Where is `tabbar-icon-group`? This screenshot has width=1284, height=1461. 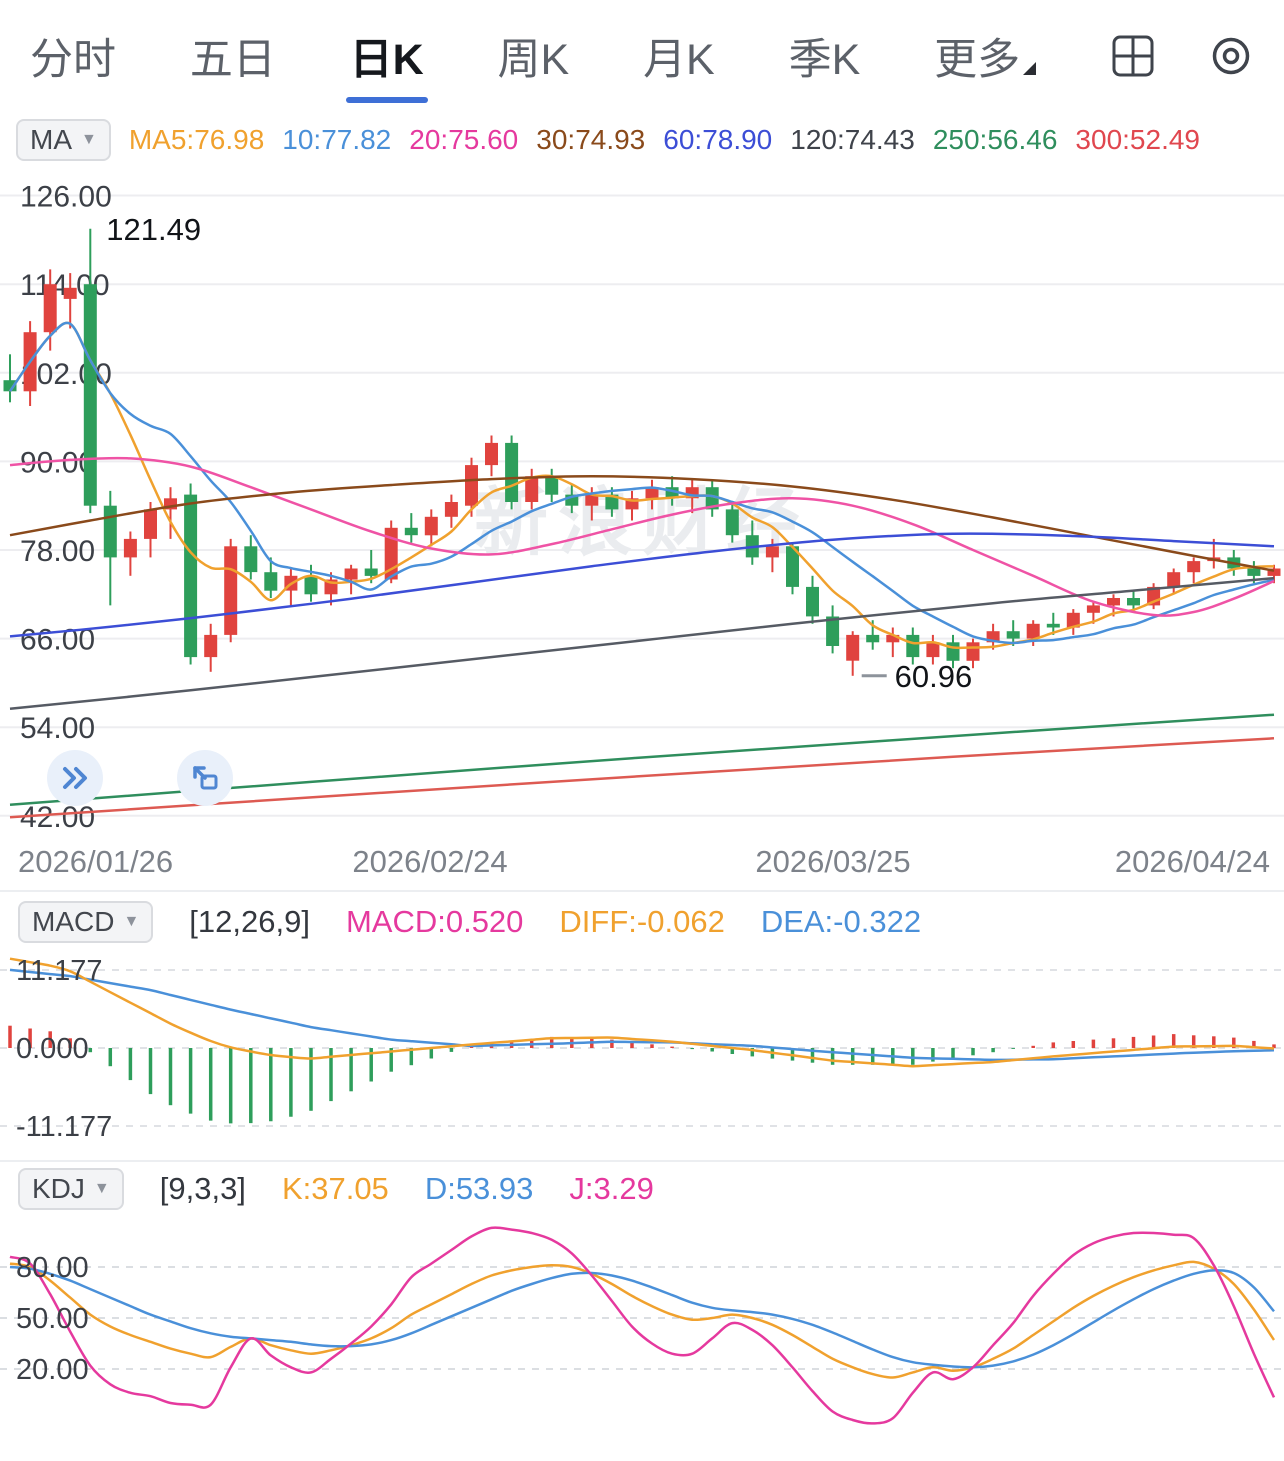 tabbar-icon-group is located at coordinates (1182, 56).